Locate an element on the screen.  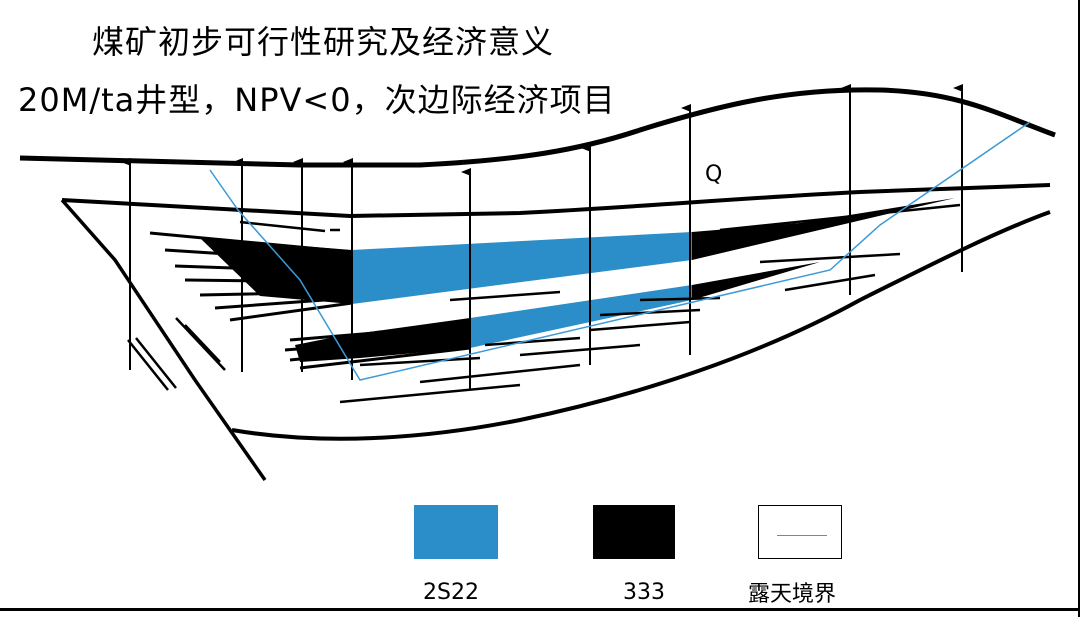
slide-title: 煤矿初步可行性研究及经济意义 is located at coordinates (323, 42).